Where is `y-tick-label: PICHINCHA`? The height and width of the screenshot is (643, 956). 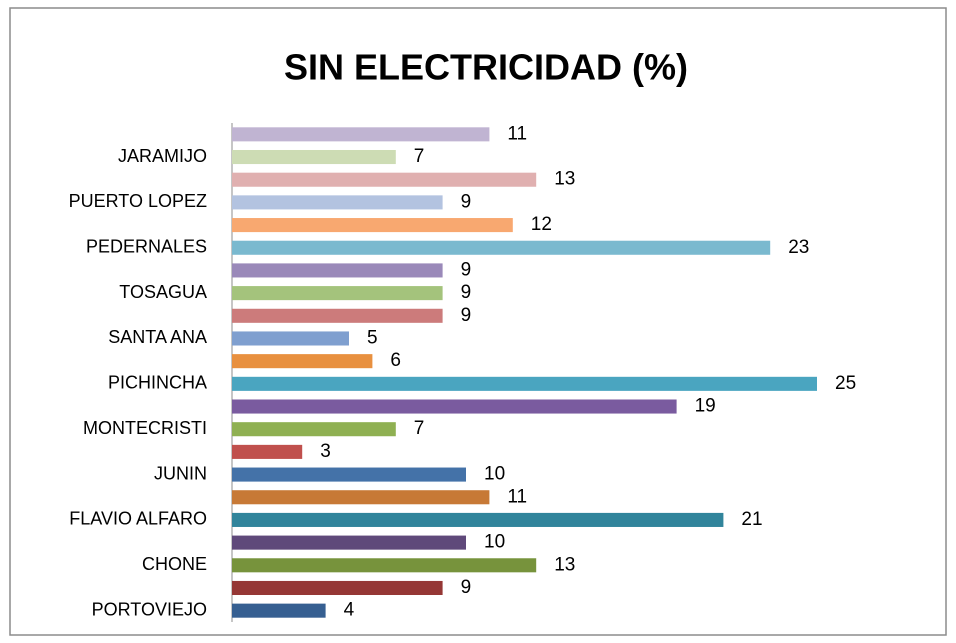 y-tick-label: PICHINCHA is located at coordinates (157, 383).